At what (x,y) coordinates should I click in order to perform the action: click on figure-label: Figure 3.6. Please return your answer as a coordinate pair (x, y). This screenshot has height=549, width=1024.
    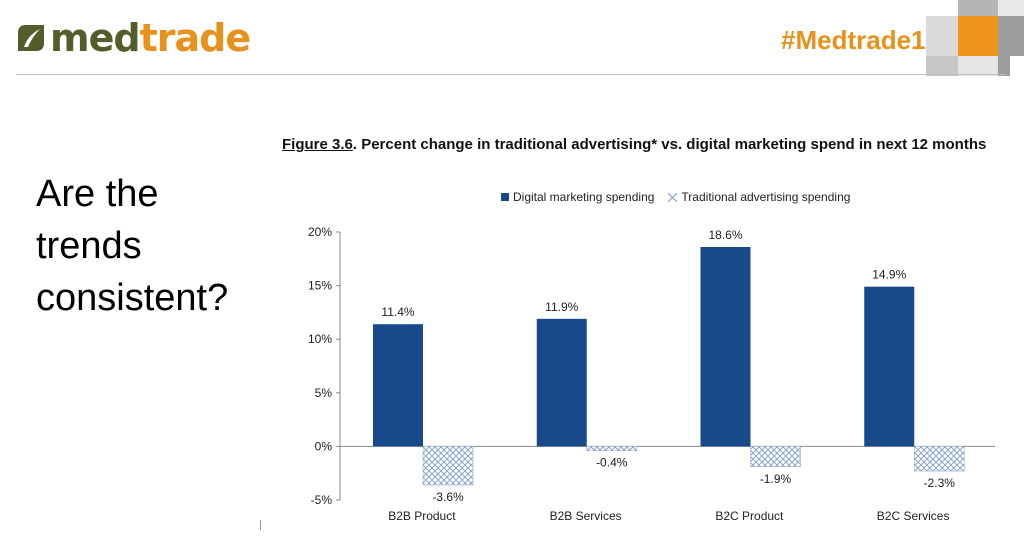
    Looking at the image, I should click on (317, 144).